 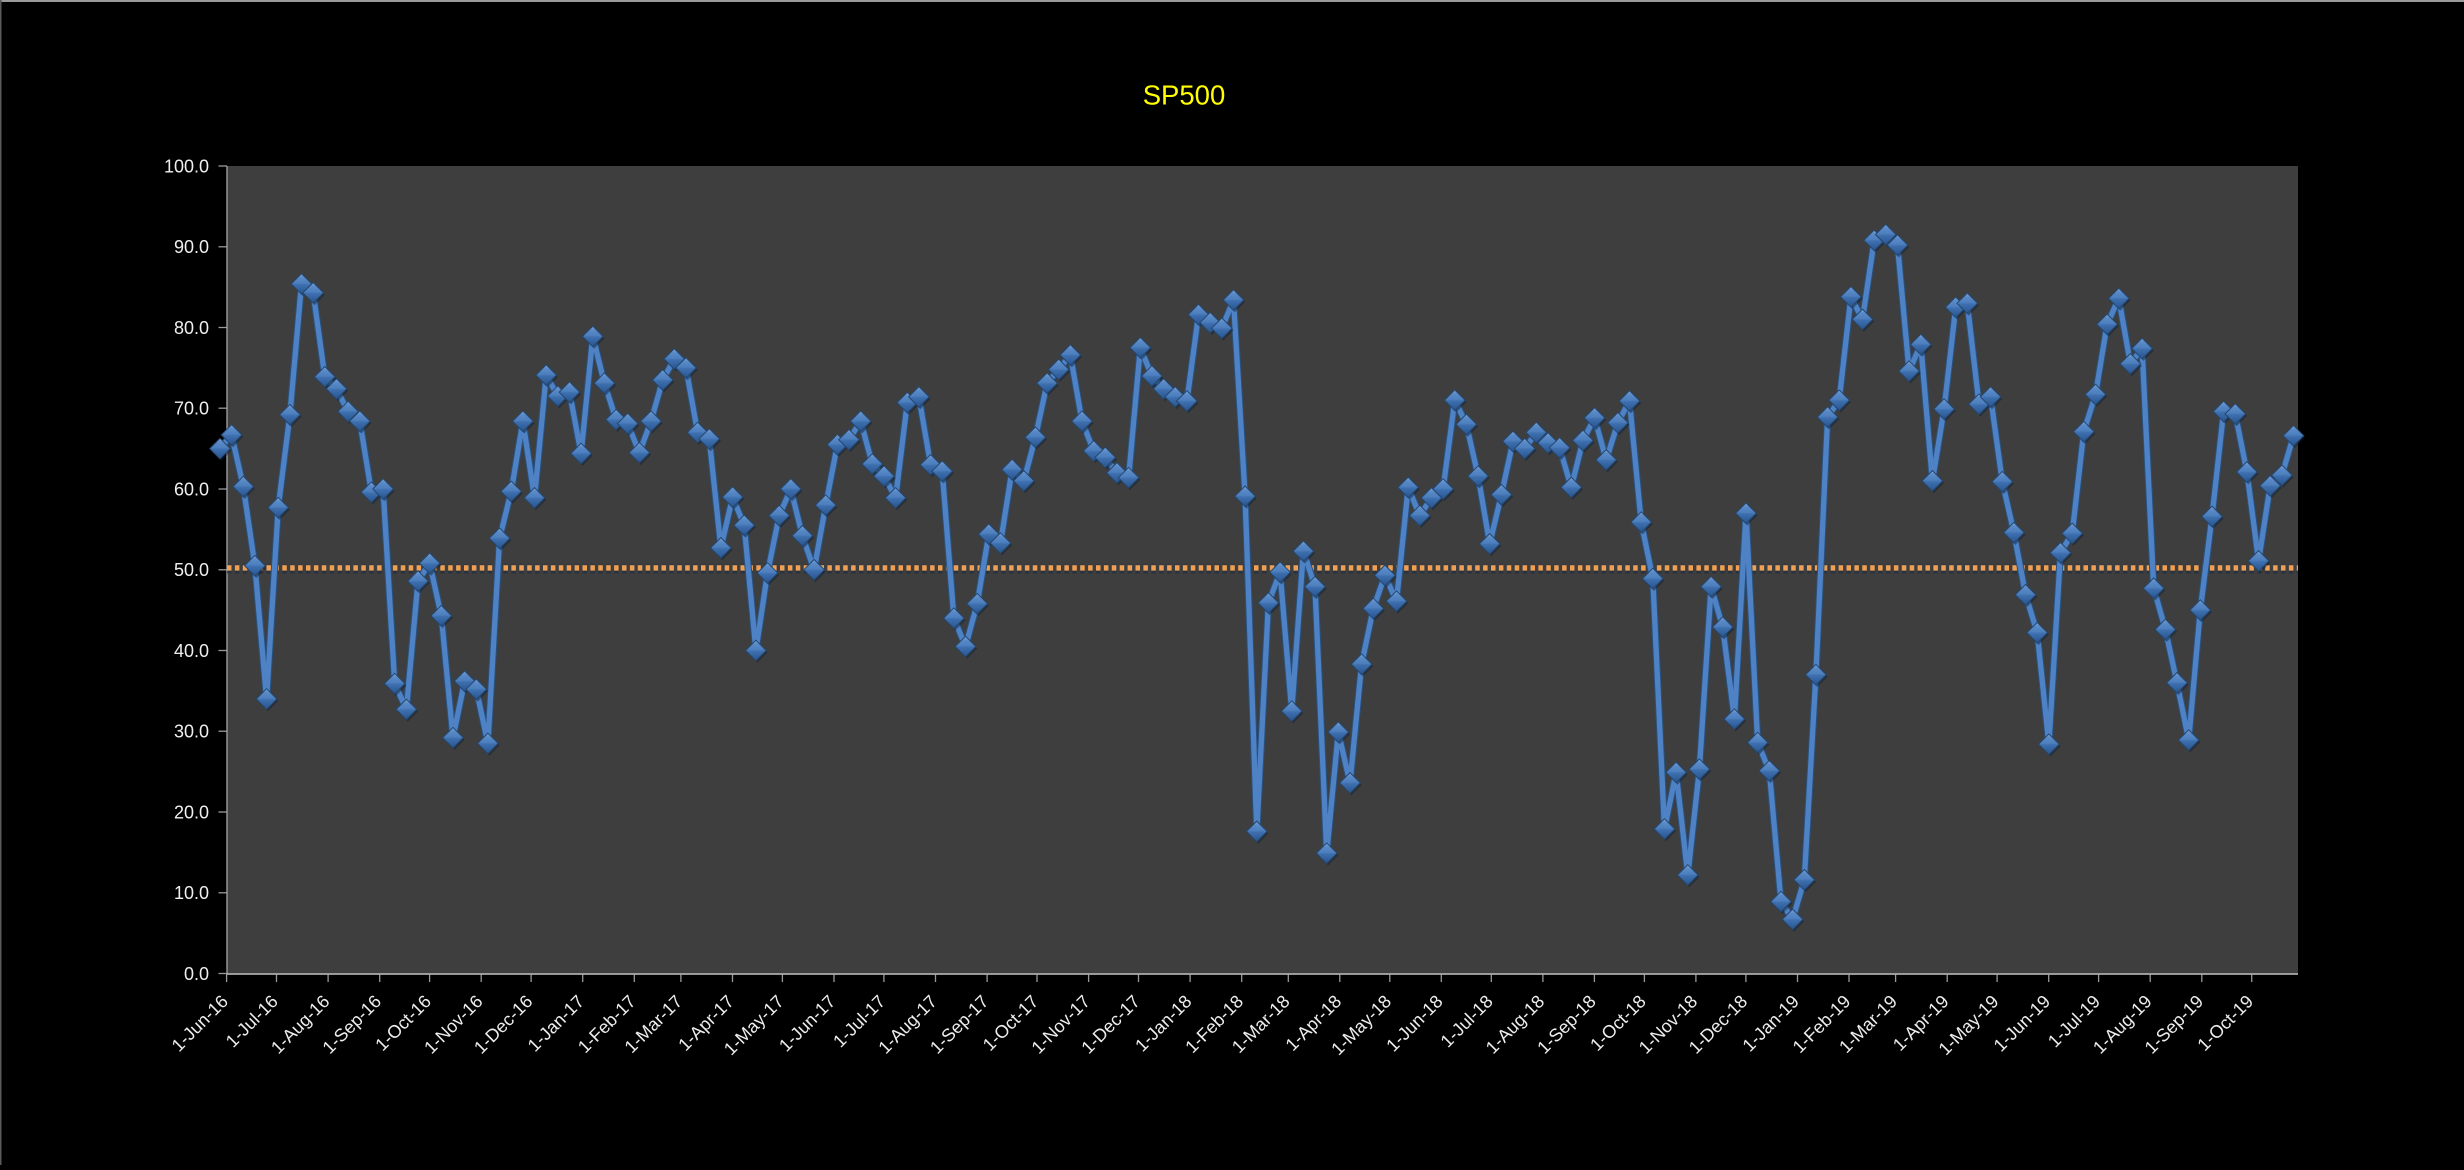 What do you see at coordinates (191, 812) in the screenshot?
I see `svg-text: 20.0` at bounding box center [191, 812].